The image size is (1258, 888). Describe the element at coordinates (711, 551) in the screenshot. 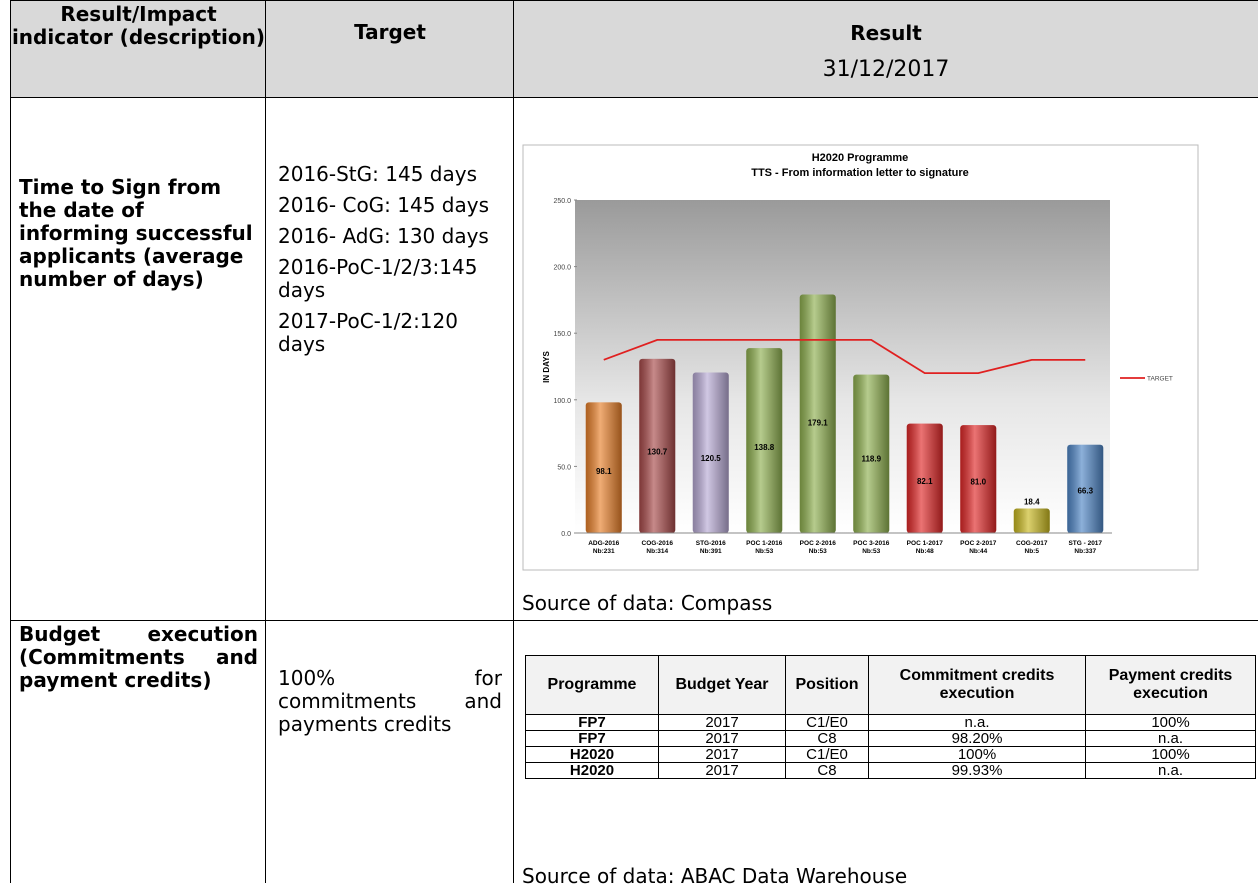

I see `x-tick-label: Nb:391` at that location.